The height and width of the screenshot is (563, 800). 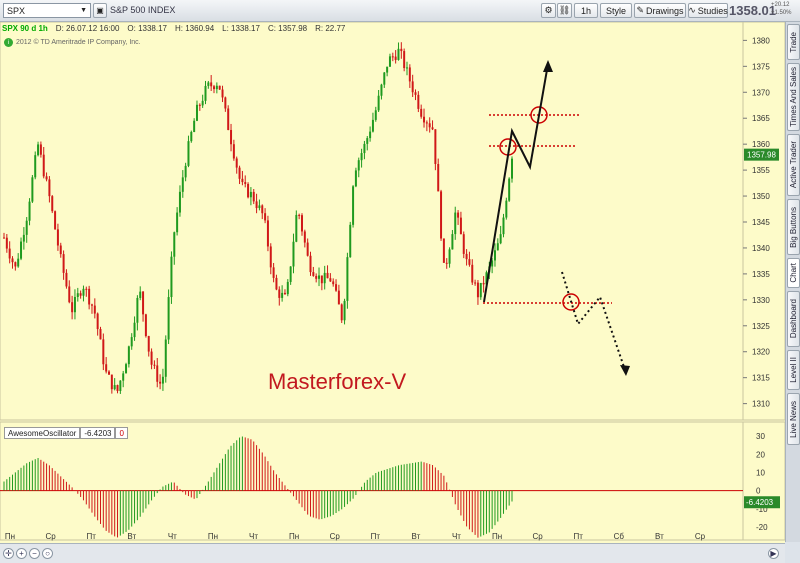 What do you see at coordinates (100, 10) in the screenshot?
I see `symbol-lookup-button: ▣` at bounding box center [100, 10].